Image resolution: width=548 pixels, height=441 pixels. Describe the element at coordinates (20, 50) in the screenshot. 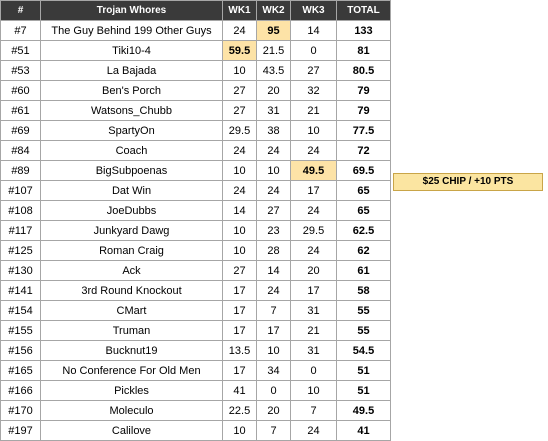

I see `rank-cell: #51` at that location.